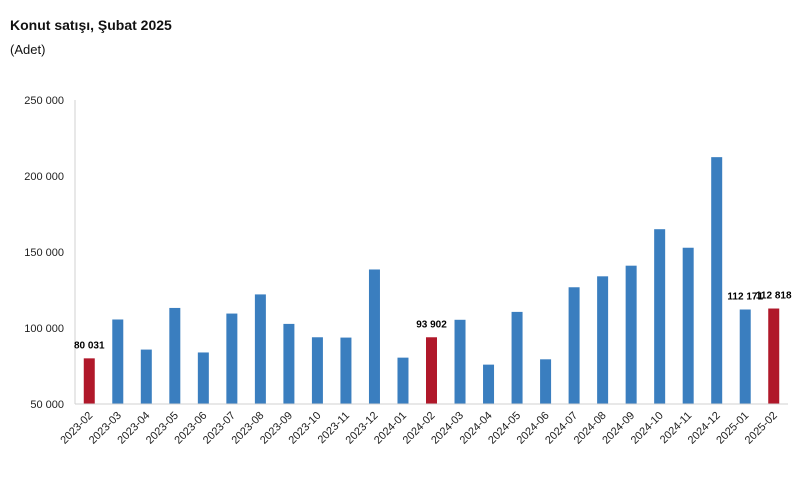 The height and width of the screenshot is (483, 808). I want to click on y-tick-label: 50 000, so click(47, 405).